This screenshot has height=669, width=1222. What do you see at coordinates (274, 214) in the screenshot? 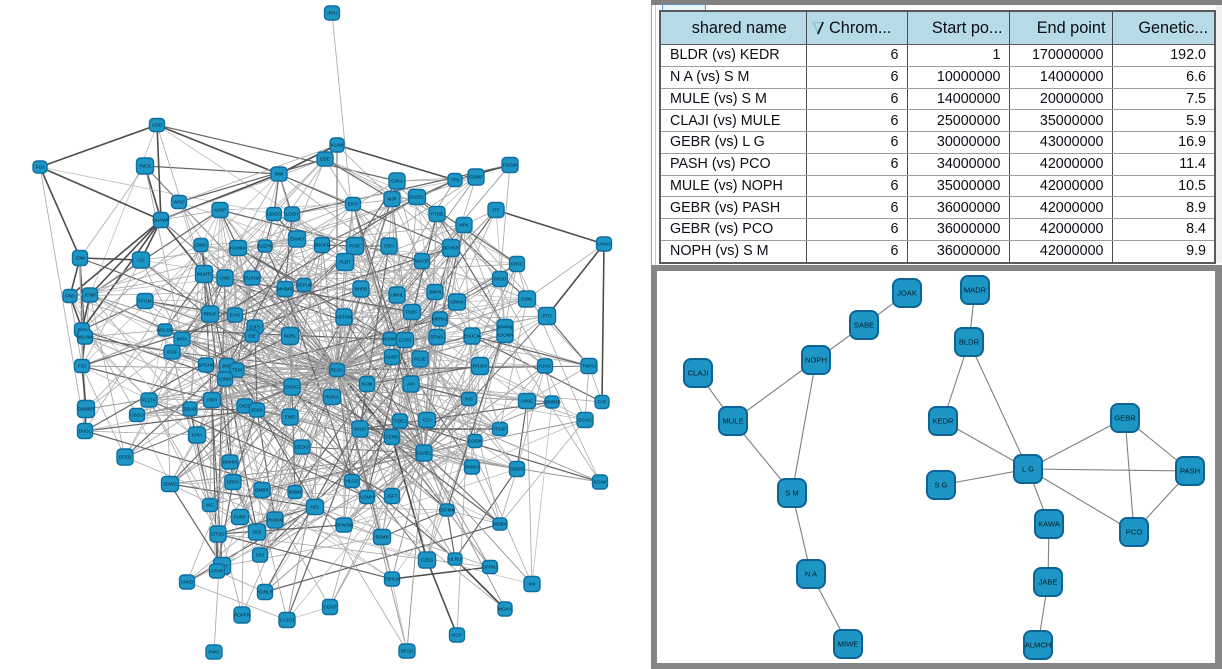
I see `svg-text: UDOC` at bounding box center [274, 214].